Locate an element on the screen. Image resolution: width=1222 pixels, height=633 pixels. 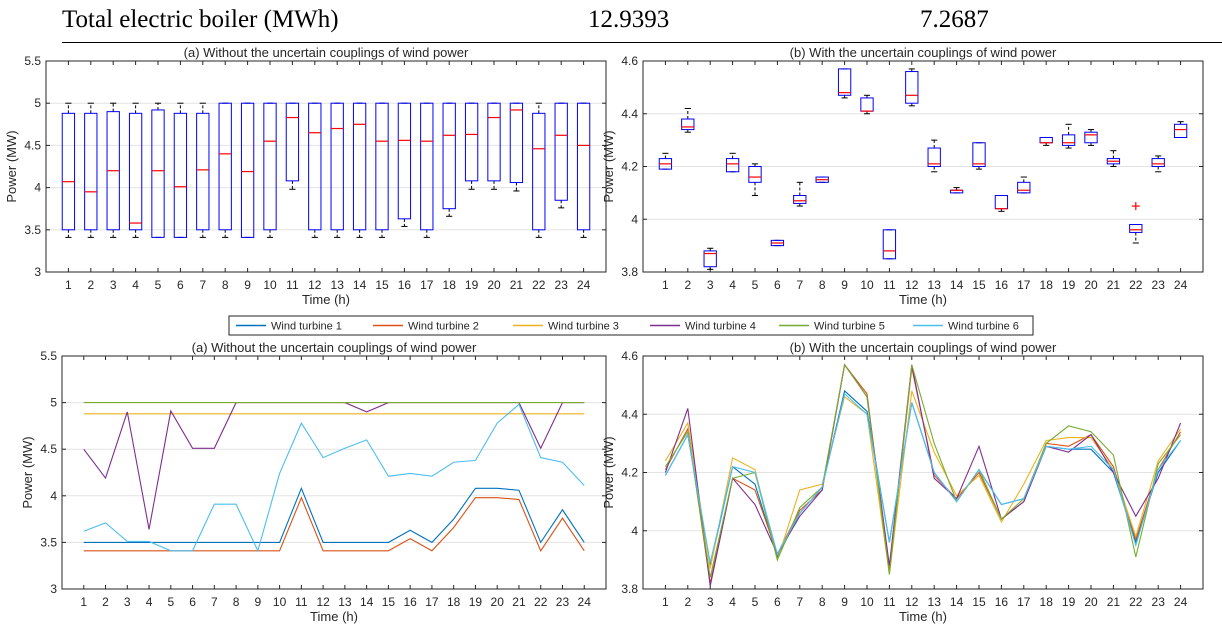
outlier-marker is located at coordinates (1135, 206).